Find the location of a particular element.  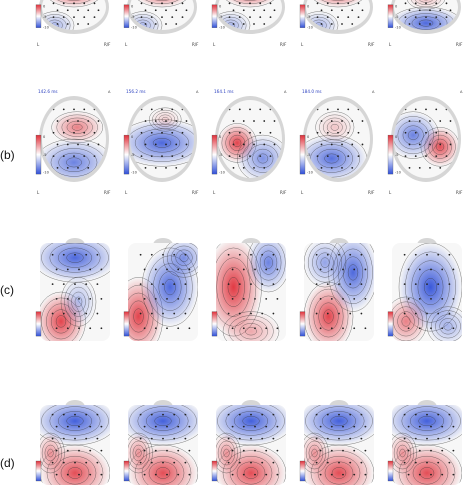

row-label-d: (d) is located at coordinates (7, 463).